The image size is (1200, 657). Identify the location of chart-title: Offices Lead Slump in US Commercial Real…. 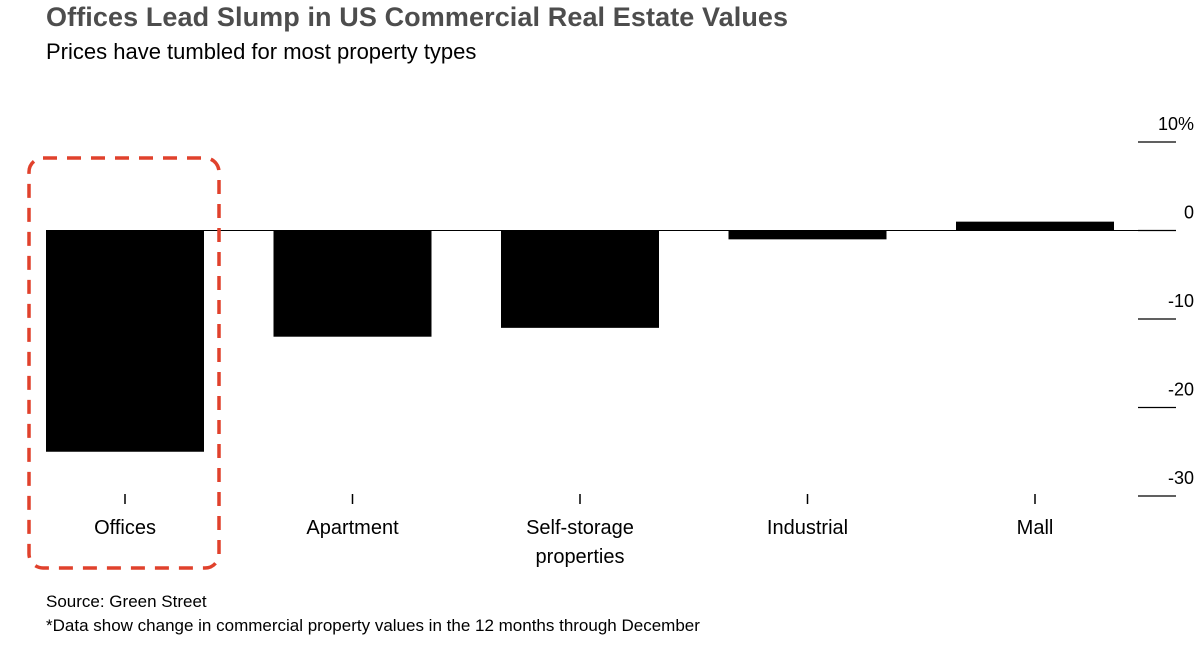
(417, 17).